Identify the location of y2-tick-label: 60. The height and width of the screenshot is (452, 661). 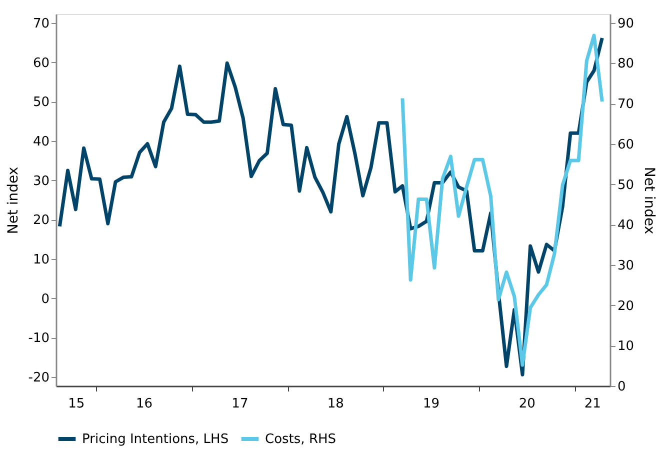
(626, 144).